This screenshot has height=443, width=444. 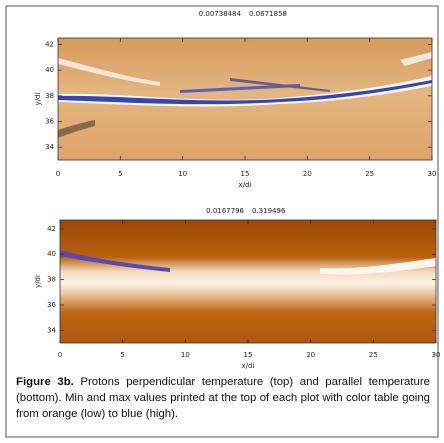 What do you see at coordinates (45, 382) in the screenshot?
I see `caption-label: Figure 3b.` at bounding box center [45, 382].